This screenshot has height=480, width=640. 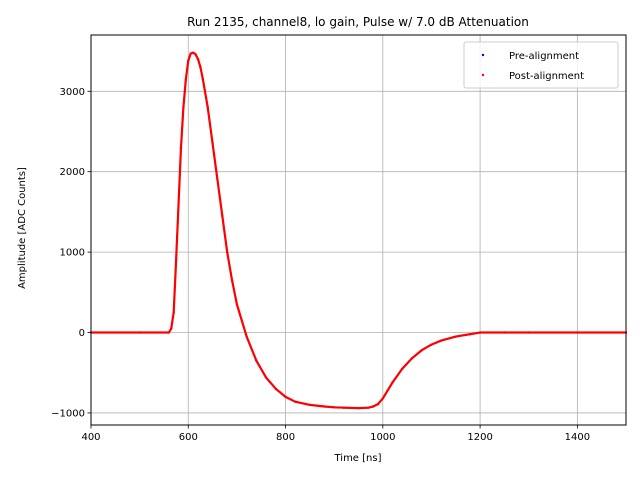 I want to click on x-axis-label: Time [ns], so click(x=357, y=458).